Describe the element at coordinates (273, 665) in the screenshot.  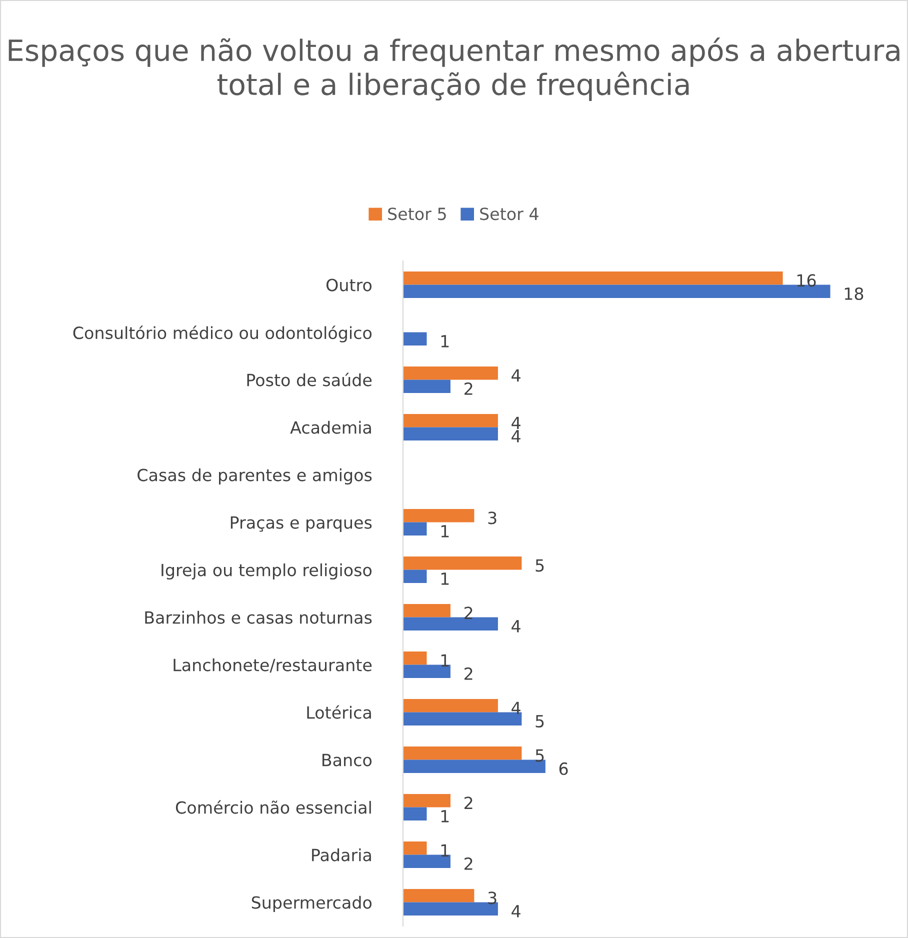
I see `y-tick-label: Lanchonete/restaurante` at that location.